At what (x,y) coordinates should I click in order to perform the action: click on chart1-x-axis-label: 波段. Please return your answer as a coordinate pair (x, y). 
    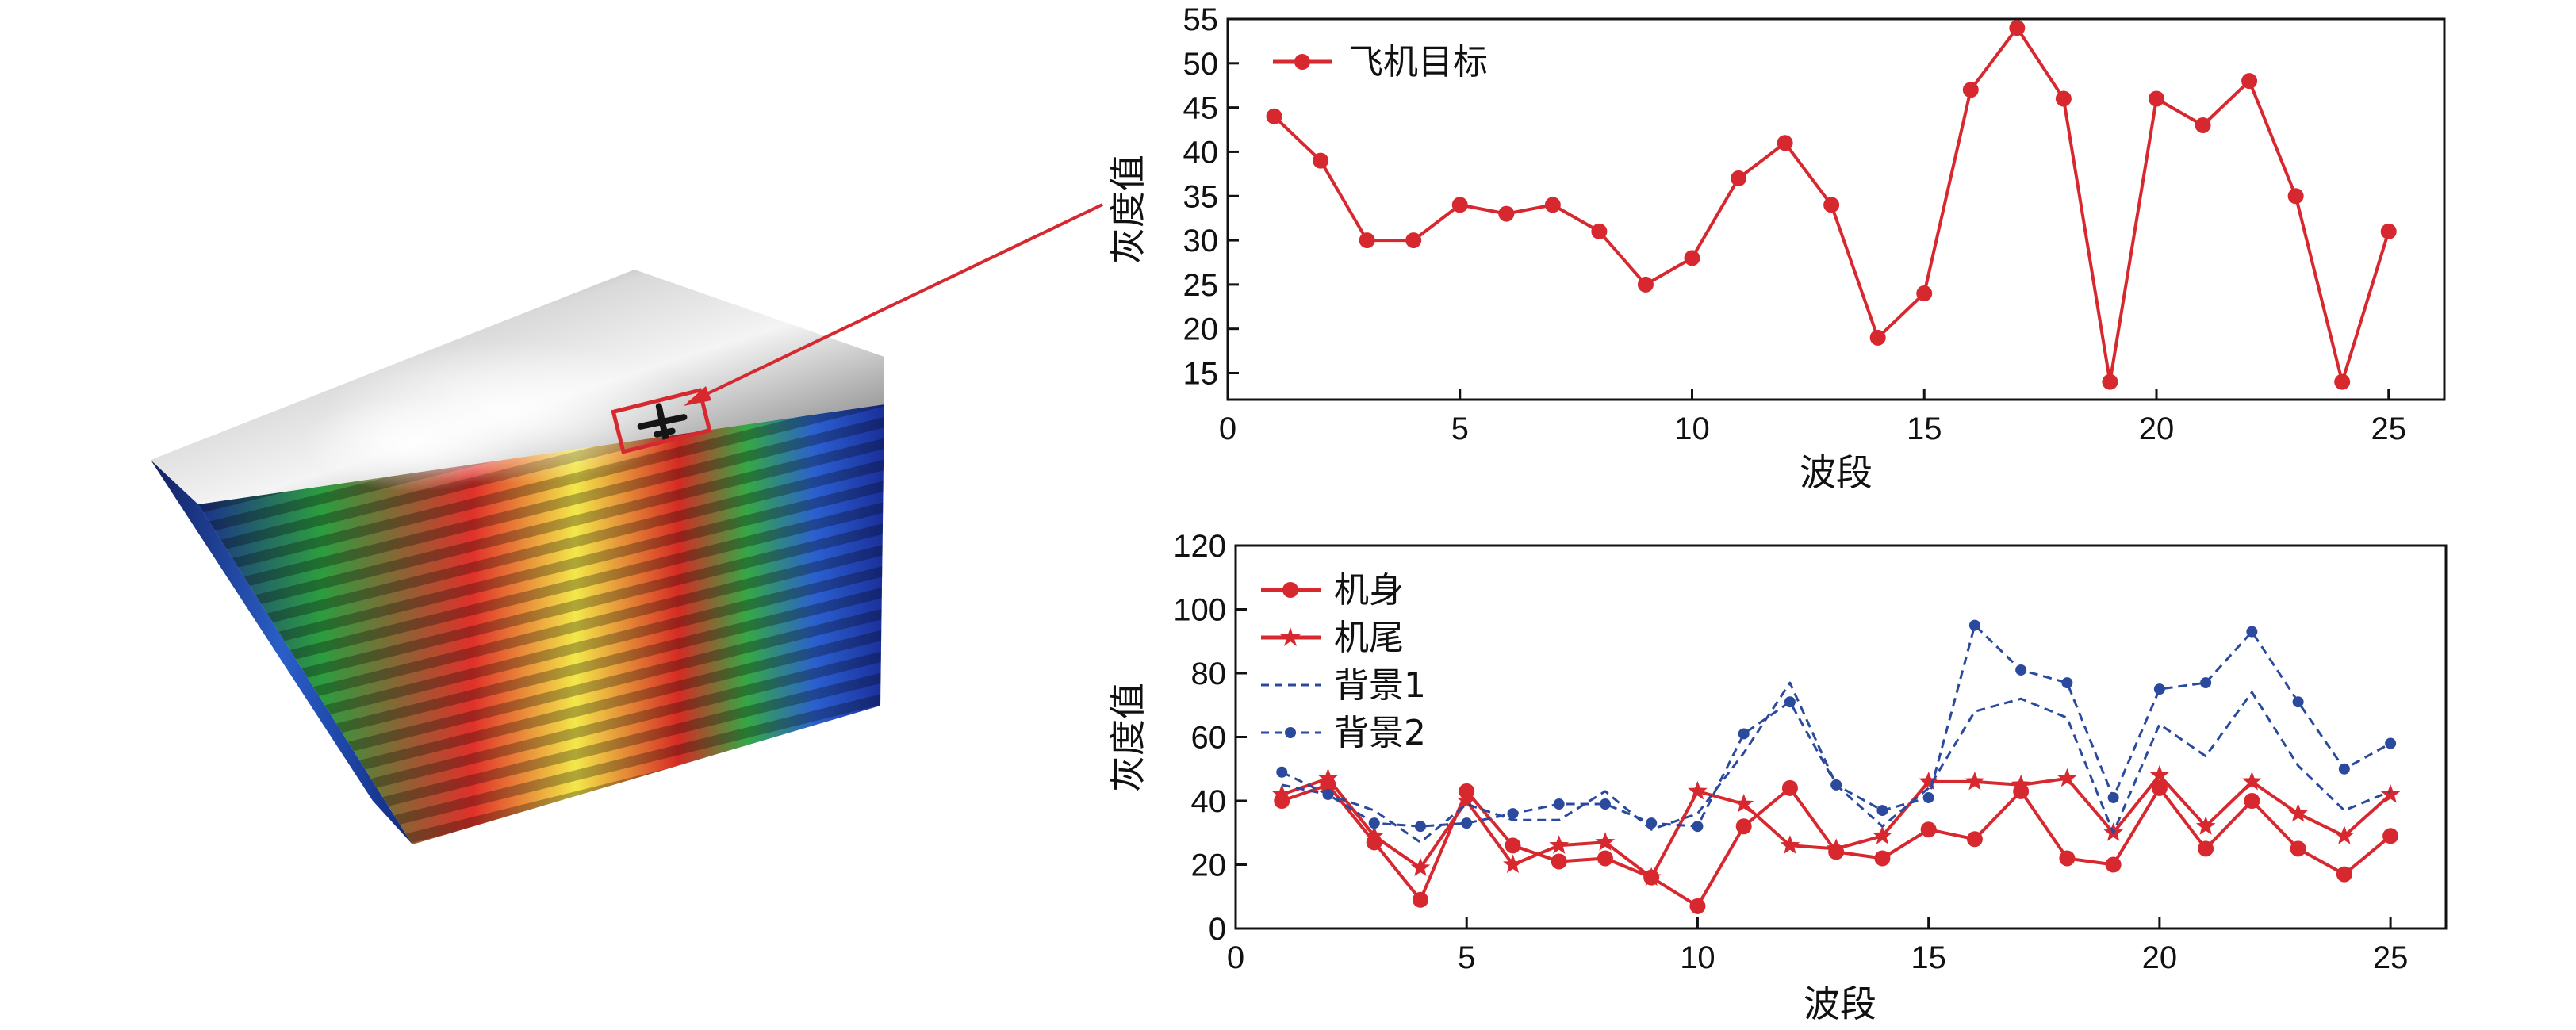
    Looking at the image, I should click on (1836, 472).